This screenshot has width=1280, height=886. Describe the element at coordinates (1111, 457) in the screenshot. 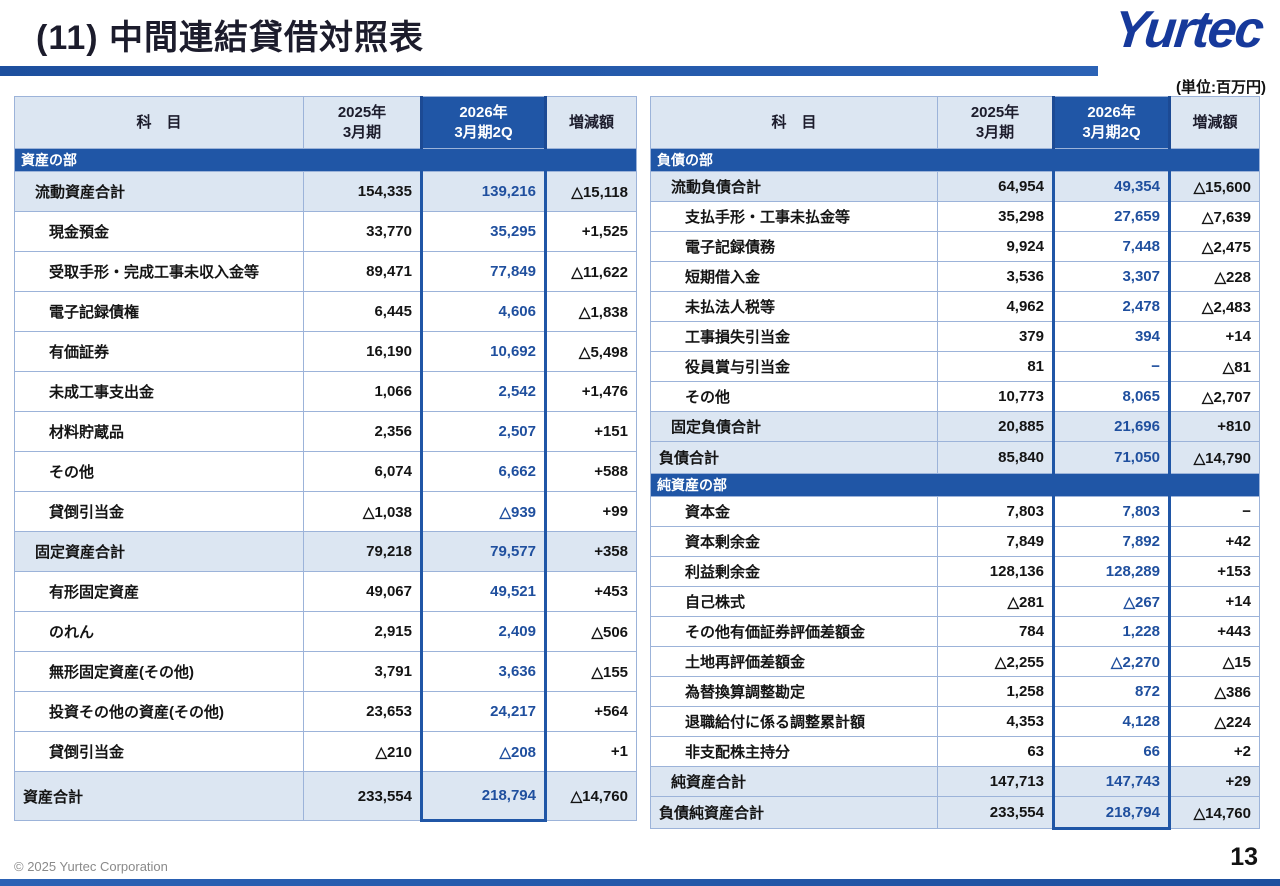

I see `value-curr: 71,050` at that location.